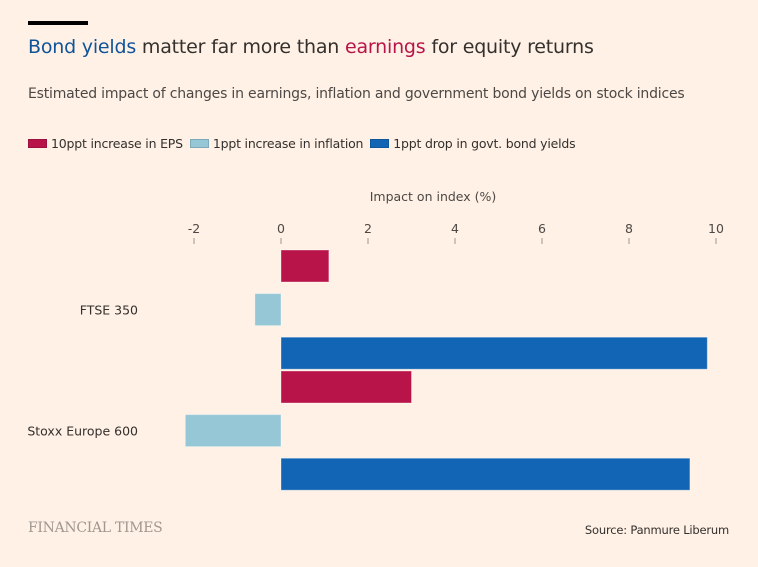 The image size is (758, 567). I want to click on x-tick-label: 6, so click(542, 228).